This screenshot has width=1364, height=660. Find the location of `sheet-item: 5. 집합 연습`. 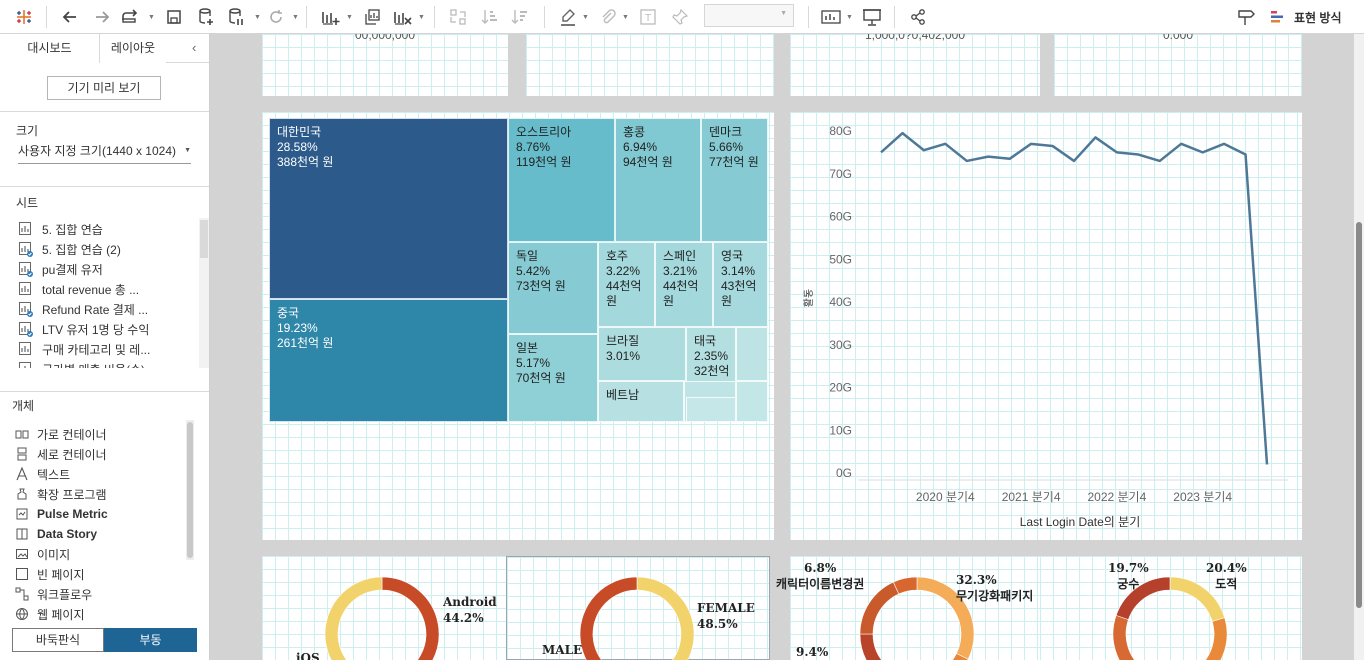

sheet-item: 5. 집합 연습 is located at coordinates (60, 229).